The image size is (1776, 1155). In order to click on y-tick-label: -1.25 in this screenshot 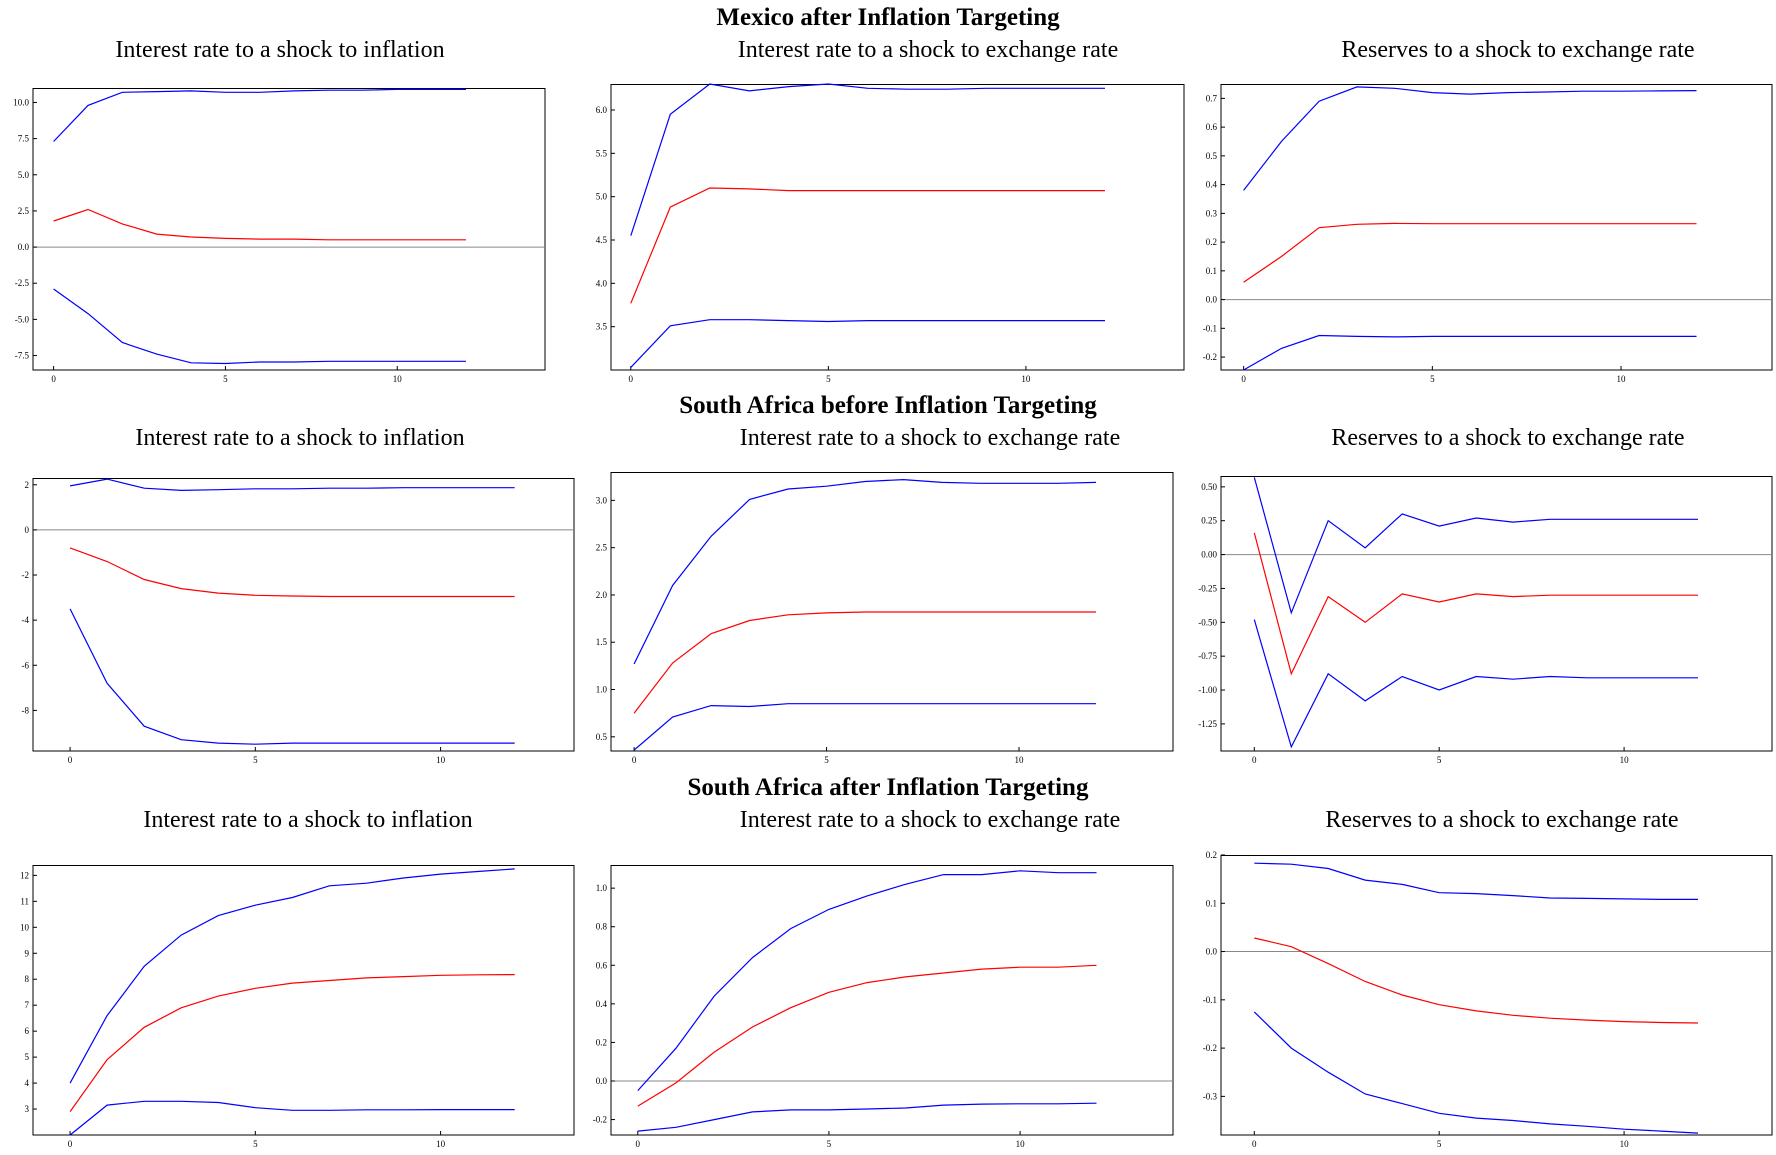, I will do `click(1207, 724)`.